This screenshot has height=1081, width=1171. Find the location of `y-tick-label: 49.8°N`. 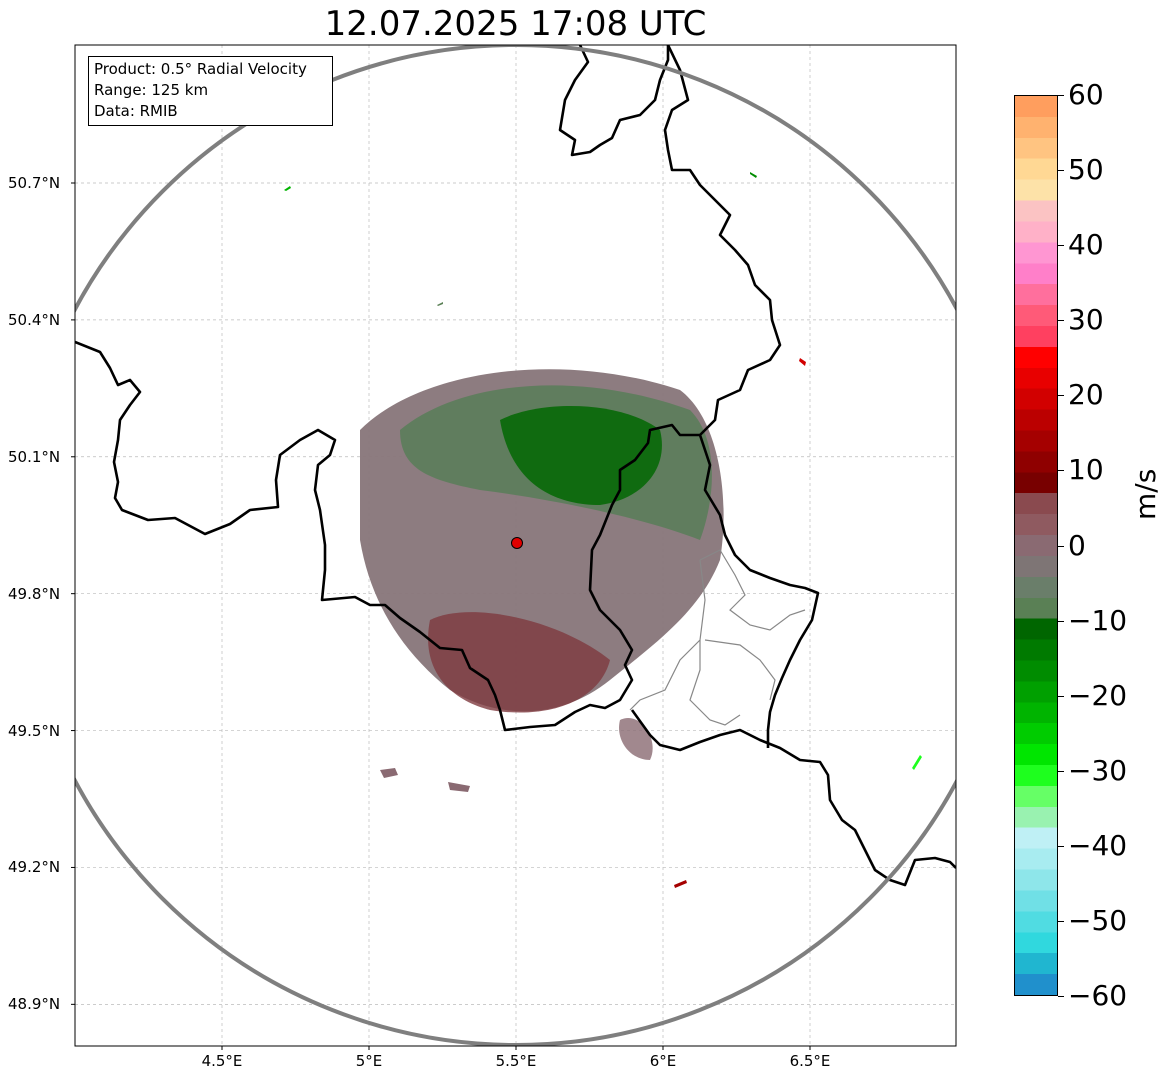

y-tick-label: 49.8°N is located at coordinates (34, 593).